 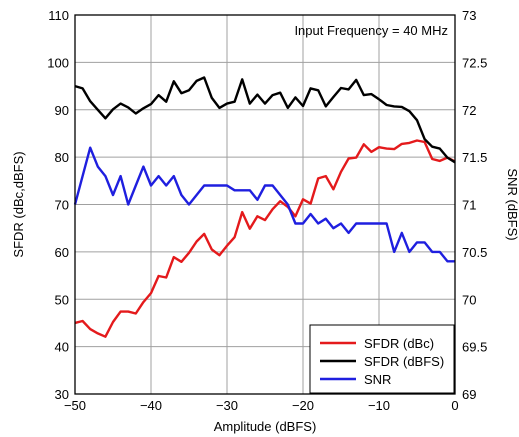 What do you see at coordinates (265, 120) in the screenshot?
I see `series-line-sfdr-dbfs` at bounding box center [265, 120].